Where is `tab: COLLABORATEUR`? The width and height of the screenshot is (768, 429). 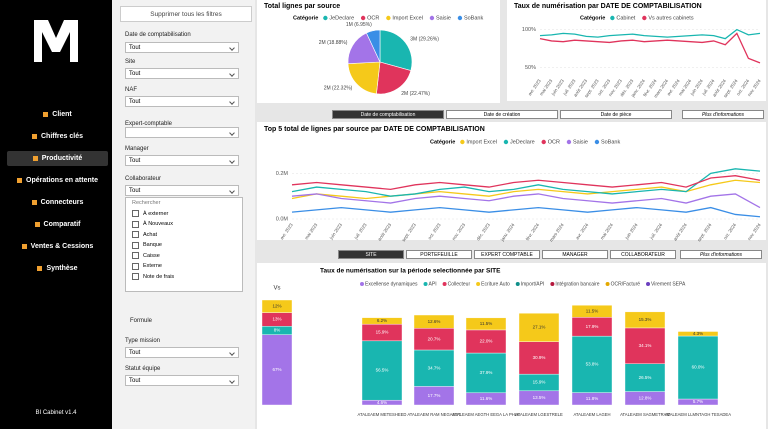 tab: COLLABORATEUR is located at coordinates (643, 254).